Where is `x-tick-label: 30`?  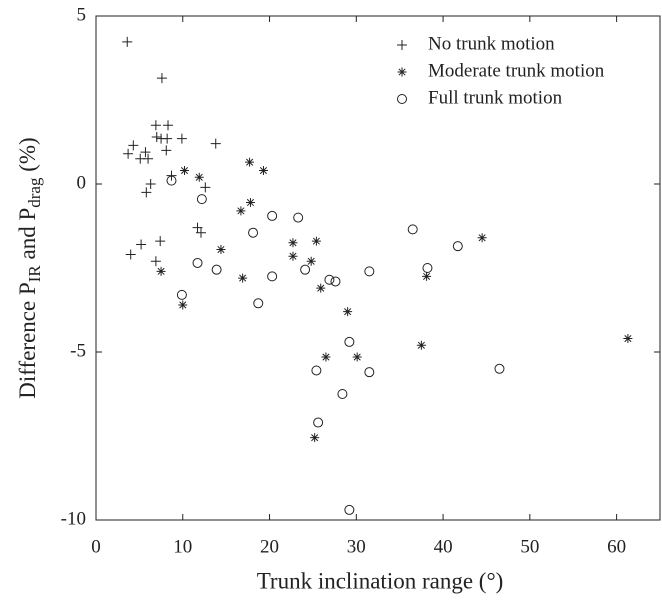
x-tick-label: 30 is located at coordinates (356, 546).